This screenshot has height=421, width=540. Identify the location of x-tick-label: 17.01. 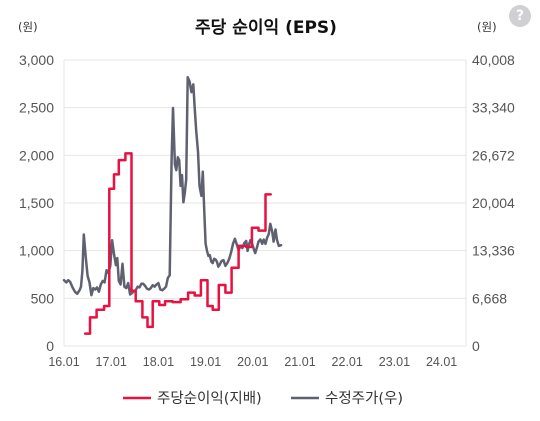
(111, 362).